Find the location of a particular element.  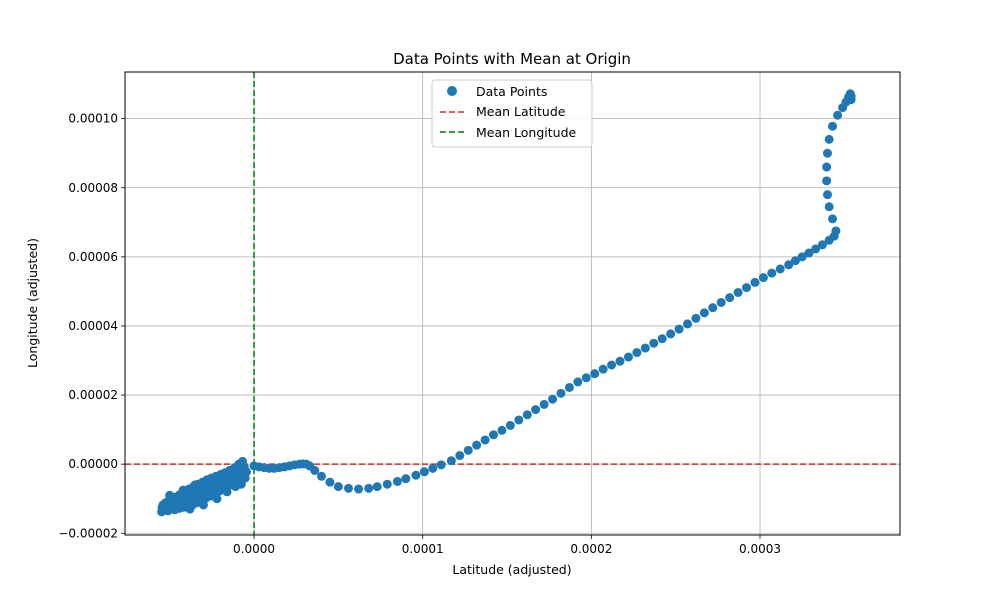

chart-title: Data Points with Mean at Origin is located at coordinates (512, 59).